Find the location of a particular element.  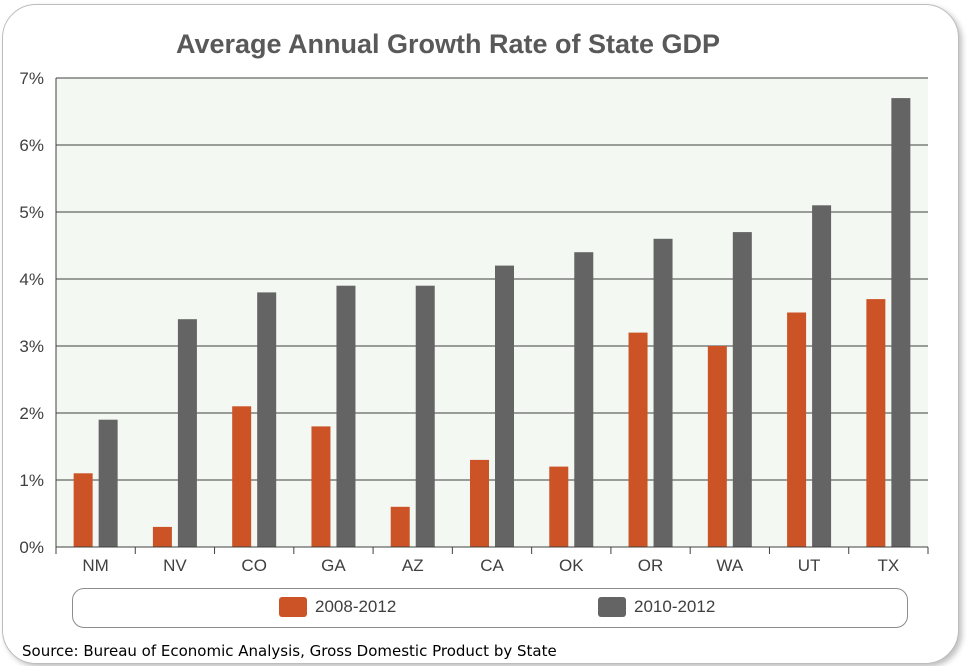

bar-2008-2012-CA is located at coordinates (479, 503).